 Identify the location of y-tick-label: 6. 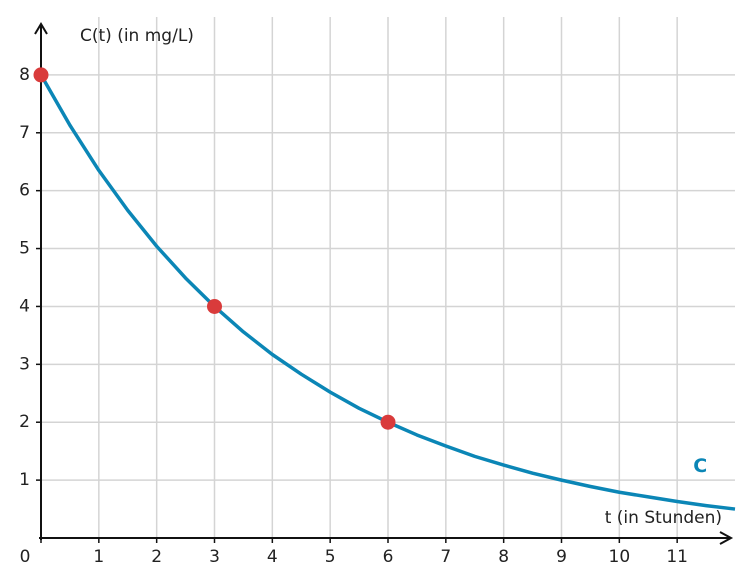
(24, 191).